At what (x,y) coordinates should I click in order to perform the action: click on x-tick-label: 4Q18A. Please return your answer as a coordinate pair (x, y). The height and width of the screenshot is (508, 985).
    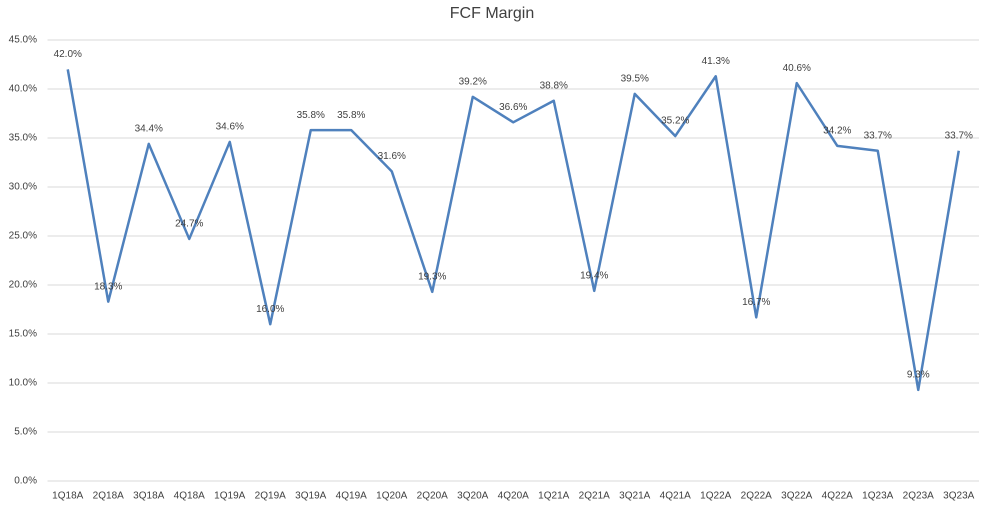
    Looking at the image, I should click on (189, 496).